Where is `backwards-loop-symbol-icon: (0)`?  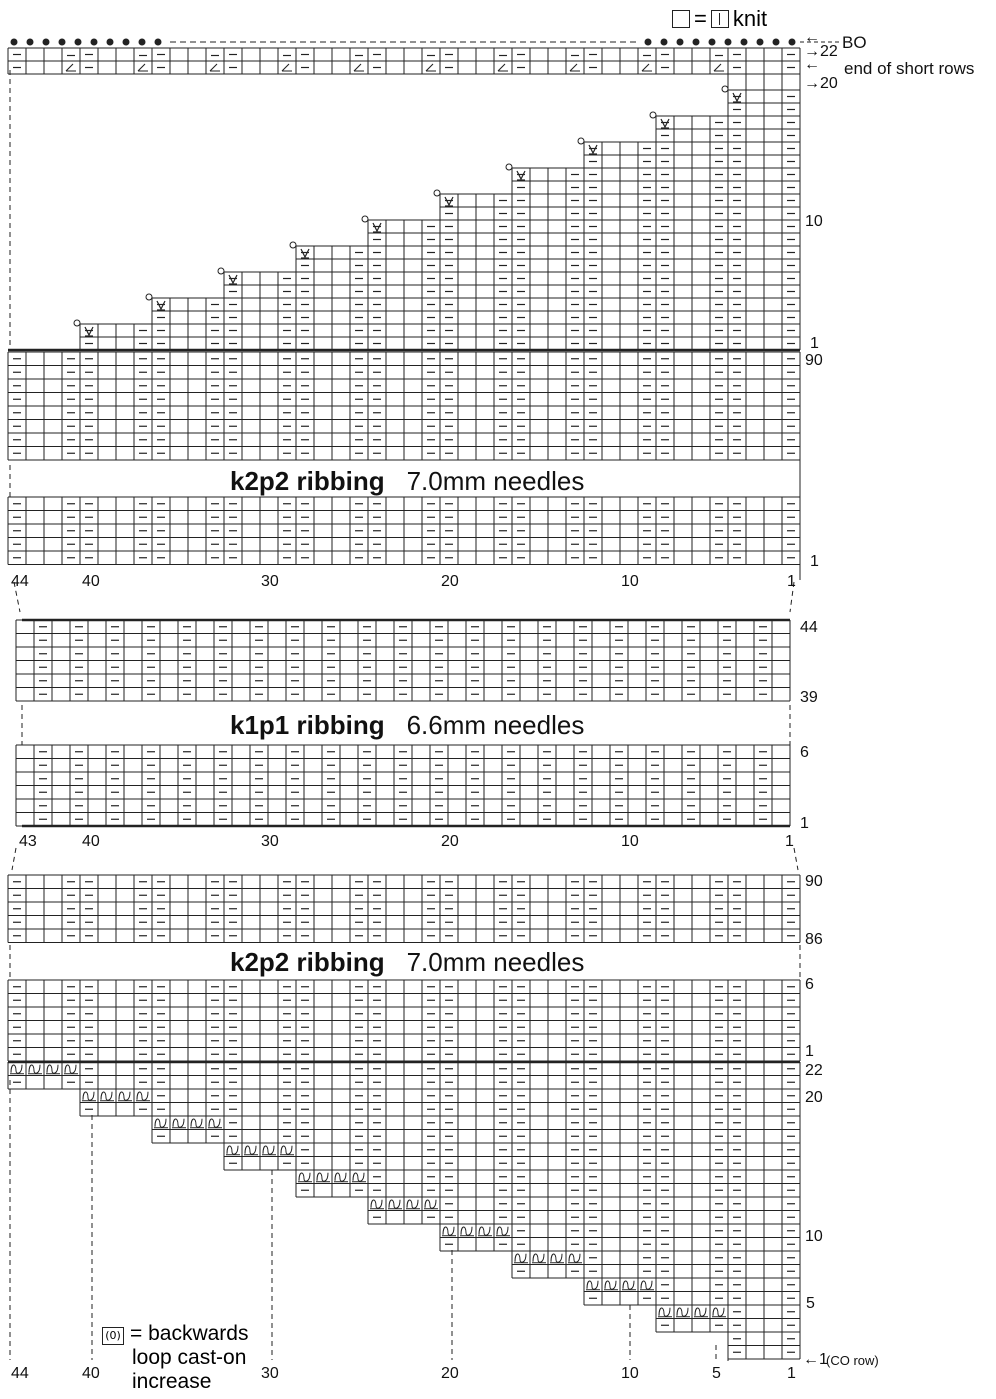
backwards-loop-symbol-icon: (0) is located at coordinates (113, 1336).